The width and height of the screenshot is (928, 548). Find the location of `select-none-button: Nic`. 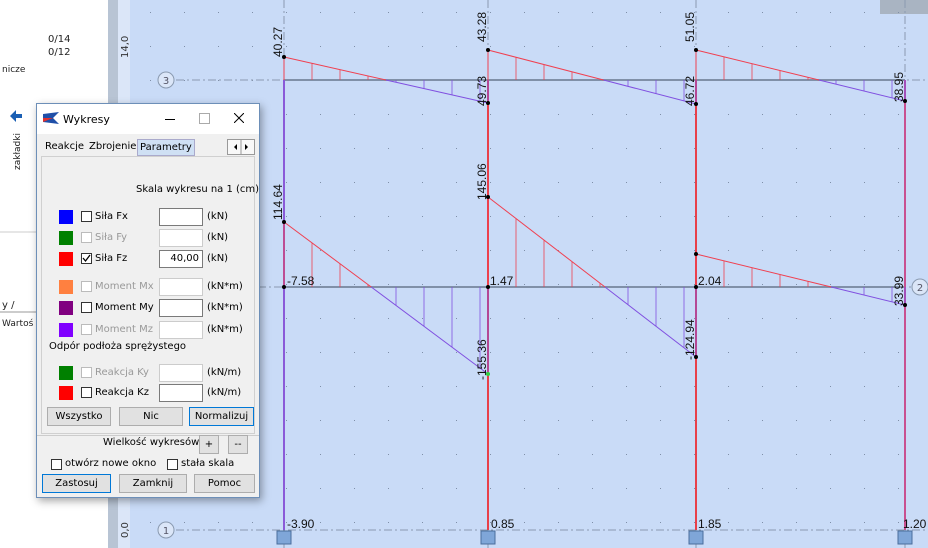

select-none-button: Nic is located at coordinates (151, 416).